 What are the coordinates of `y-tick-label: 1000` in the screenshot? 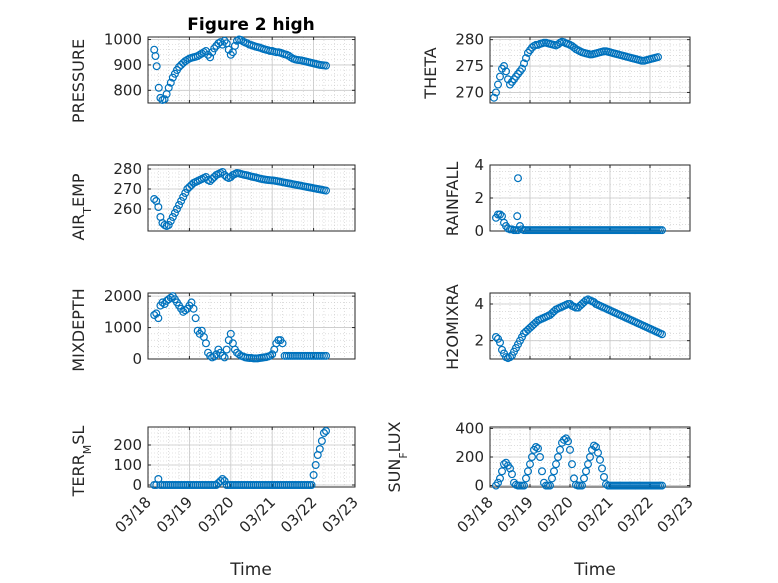 It's located at (123, 40).